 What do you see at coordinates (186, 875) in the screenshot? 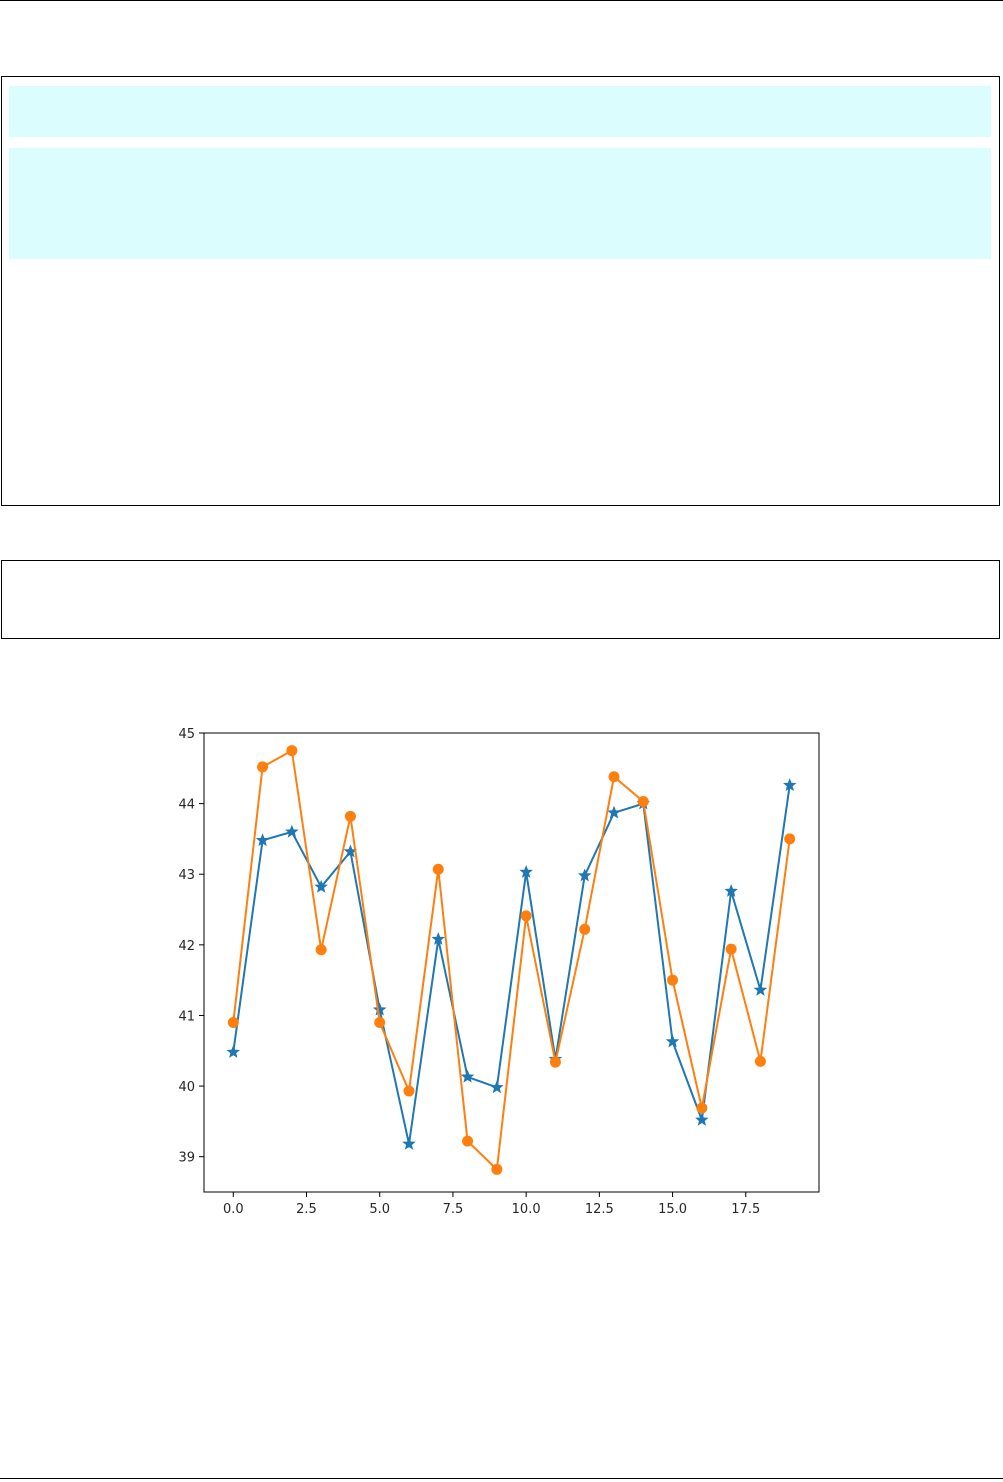
I see `y-tick-label: 43` at bounding box center [186, 875].